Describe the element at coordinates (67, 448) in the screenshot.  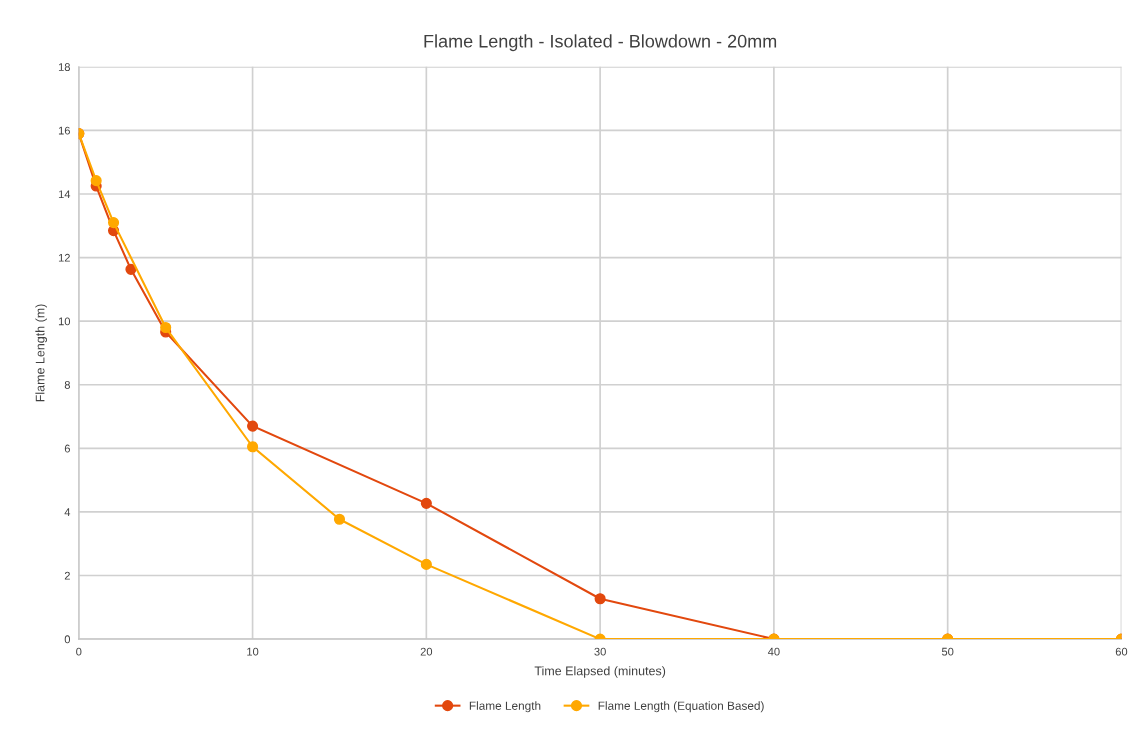
I see `y-tick-label: 6` at that location.